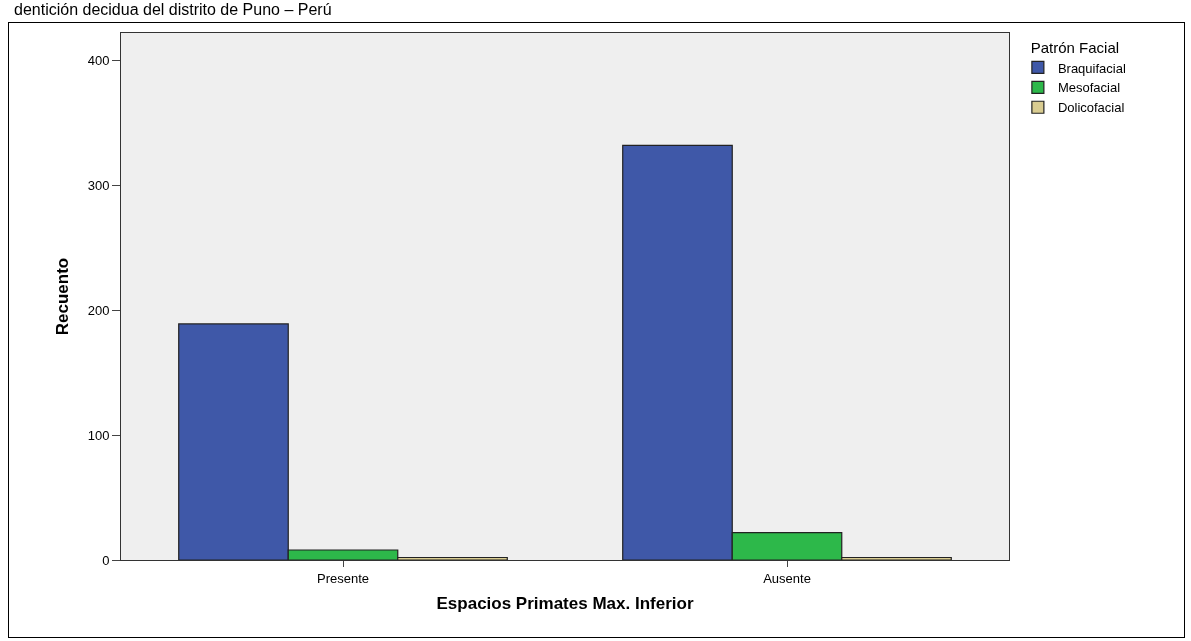 The image size is (1191, 641). What do you see at coordinates (1091, 68) in the screenshot?
I see `legend-label: Braquifacial` at bounding box center [1091, 68].